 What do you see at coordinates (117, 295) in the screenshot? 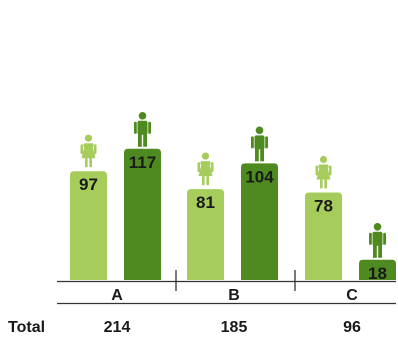
I see `category-label-a: A` at bounding box center [117, 295].